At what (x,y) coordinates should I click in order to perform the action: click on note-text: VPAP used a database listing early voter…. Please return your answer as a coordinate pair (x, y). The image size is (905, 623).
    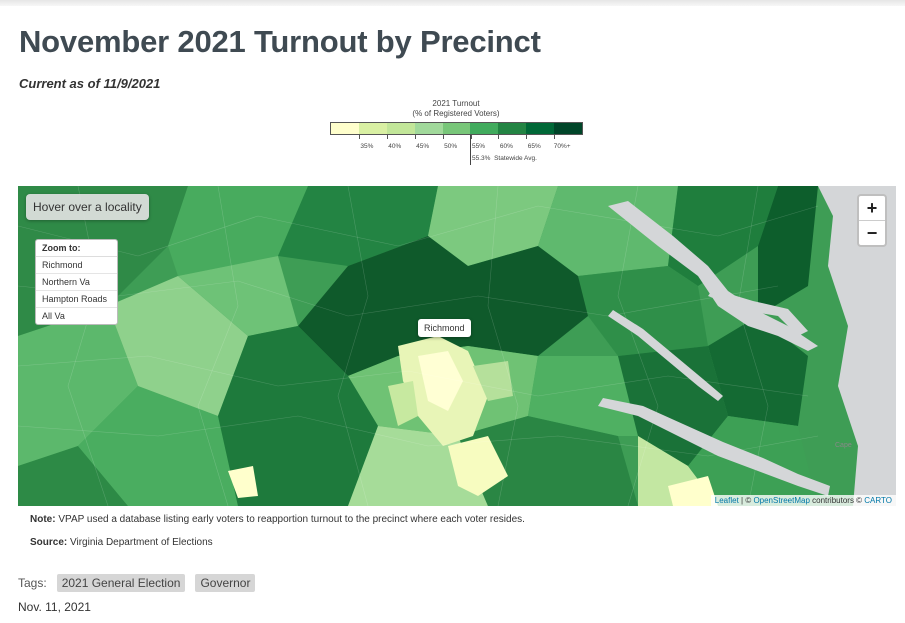
    Looking at the image, I should click on (290, 519).